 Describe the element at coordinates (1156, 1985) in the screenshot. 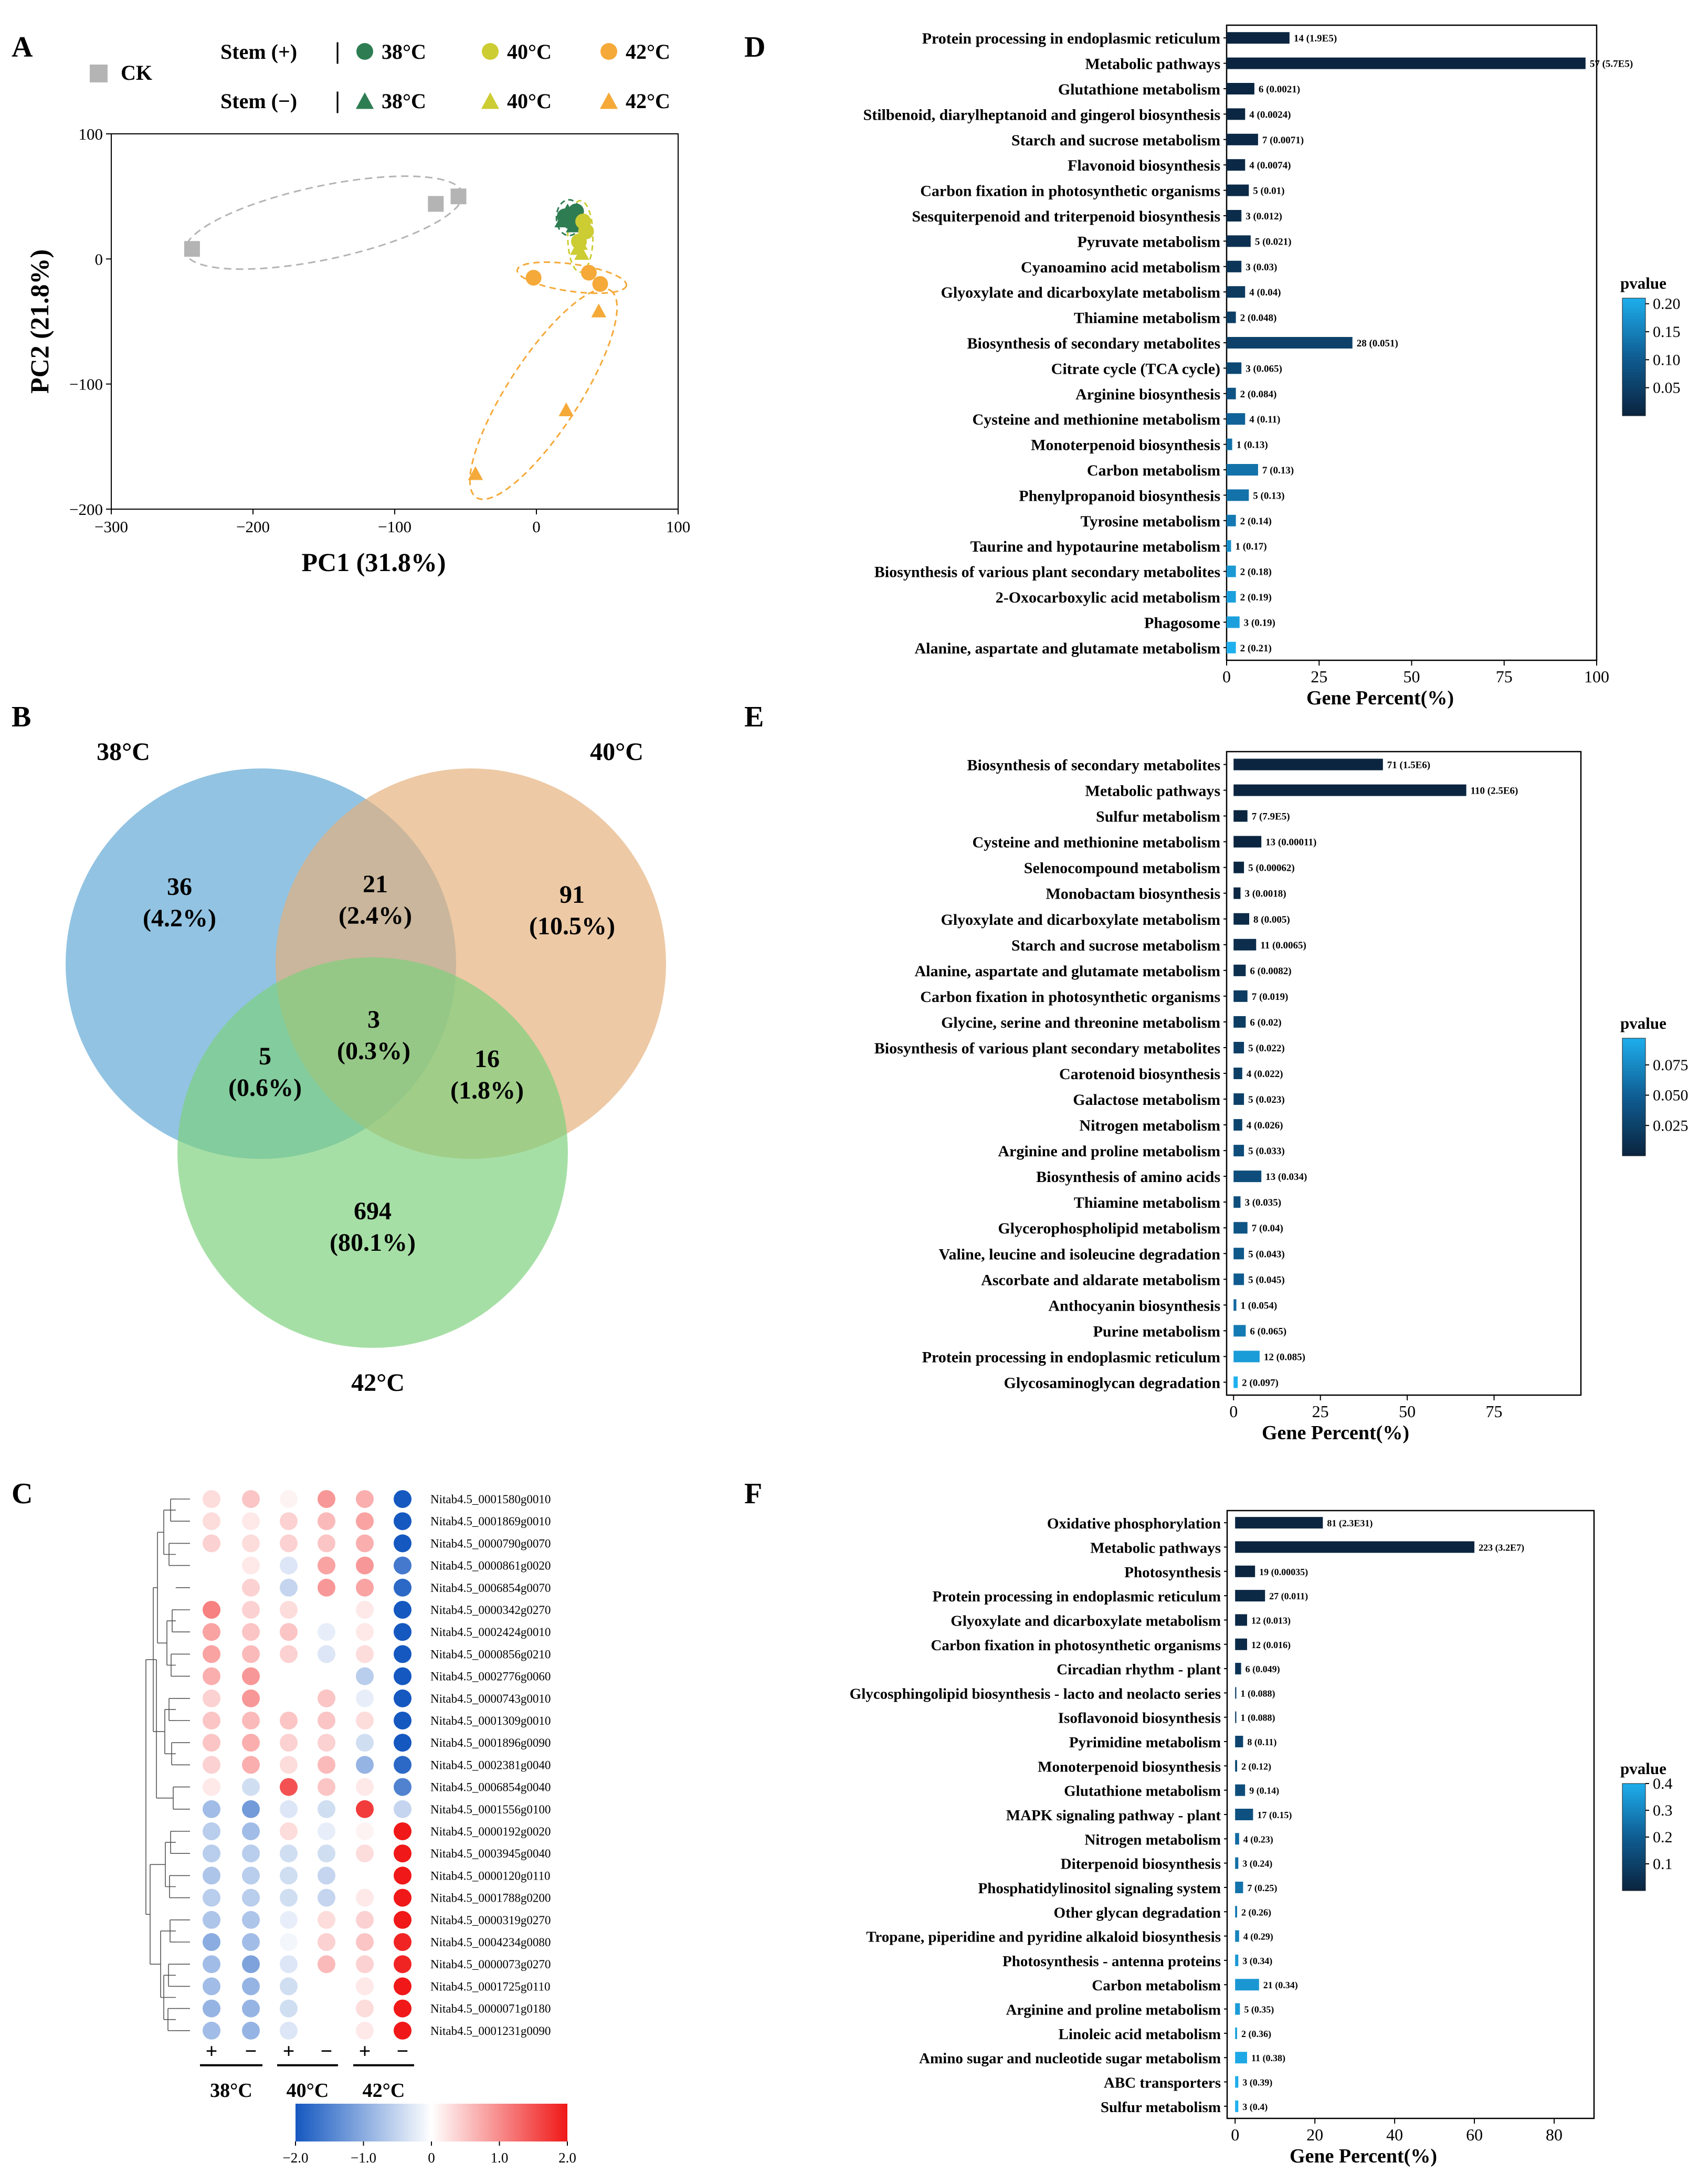

I see `category-label: Carbon metabolism` at that location.